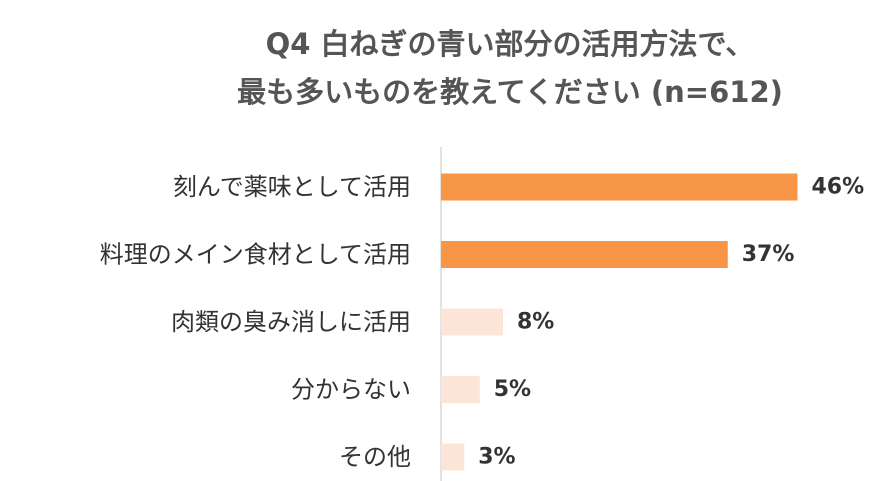  I want to click on value-label-0: 46%, so click(838, 187).